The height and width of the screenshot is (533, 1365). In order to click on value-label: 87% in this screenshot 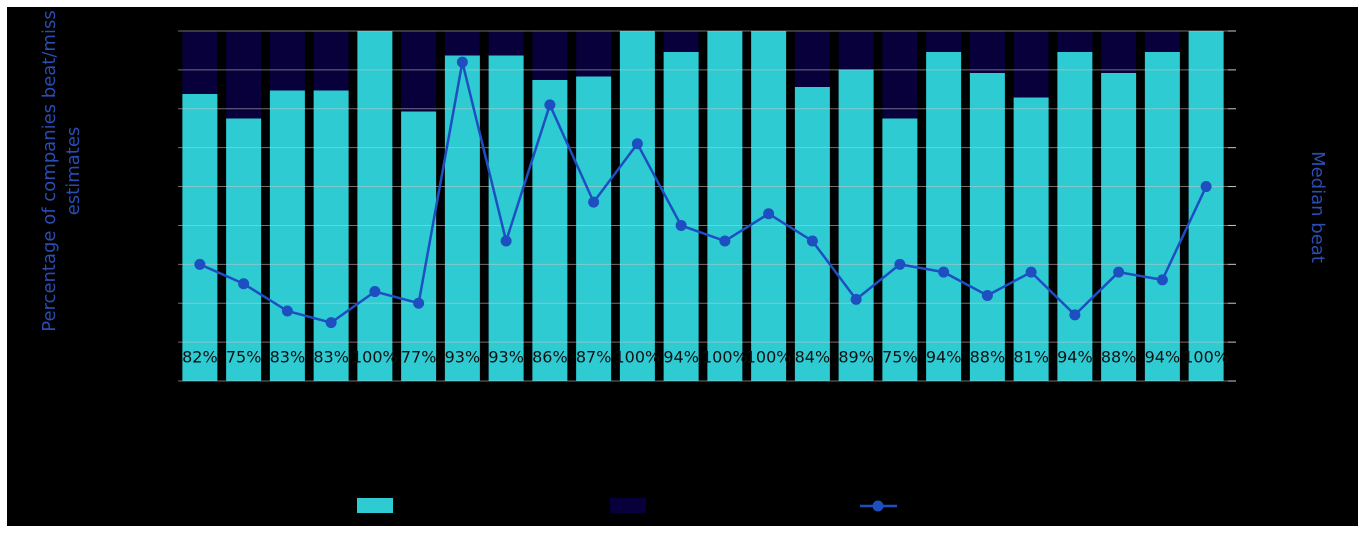, I will do `click(594, 357)`.